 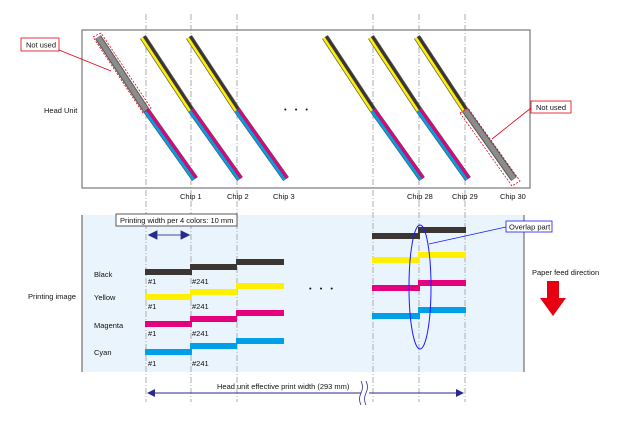 I want to click on chip-label: Chip 3, so click(x=284, y=196).